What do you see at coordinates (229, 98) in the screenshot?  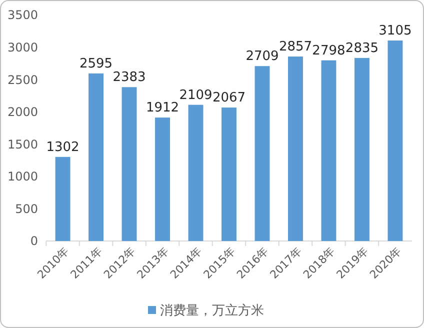 I see `data-label: 2067` at bounding box center [229, 98].